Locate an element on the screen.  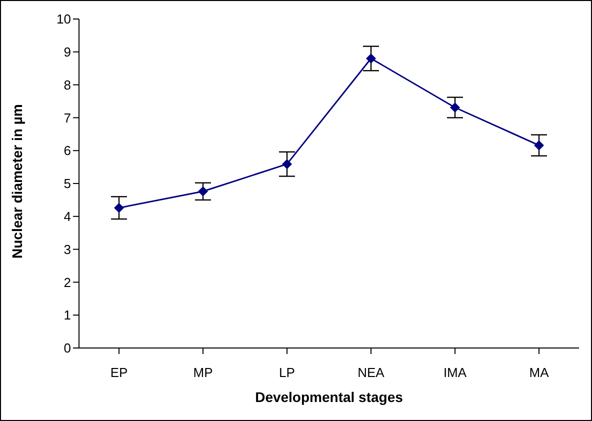
y-tick-label: 0 is located at coordinates (67, 348).